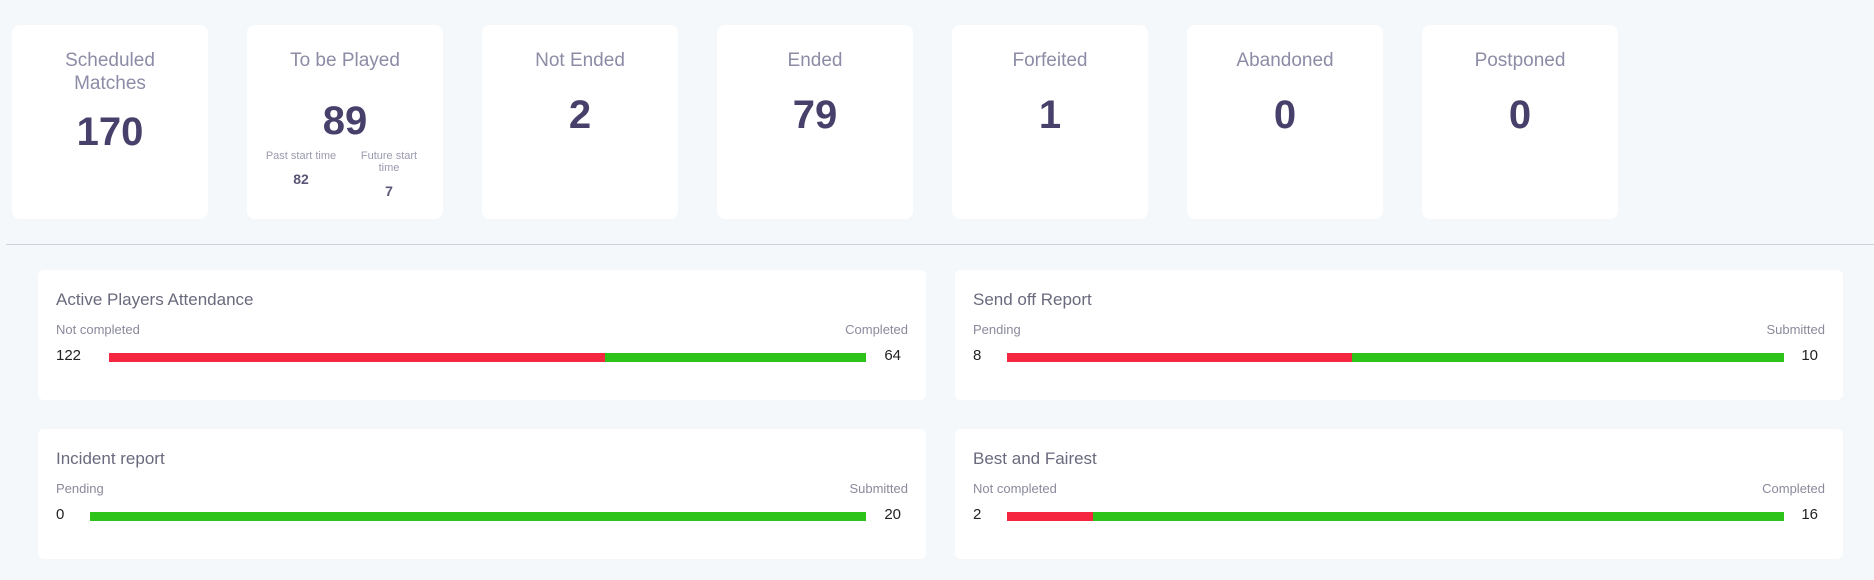 Image resolution: width=1874 pixels, height=580 pixels. I want to click on stat-card-abandoned: Abandoned 0, so click(1285, 122).